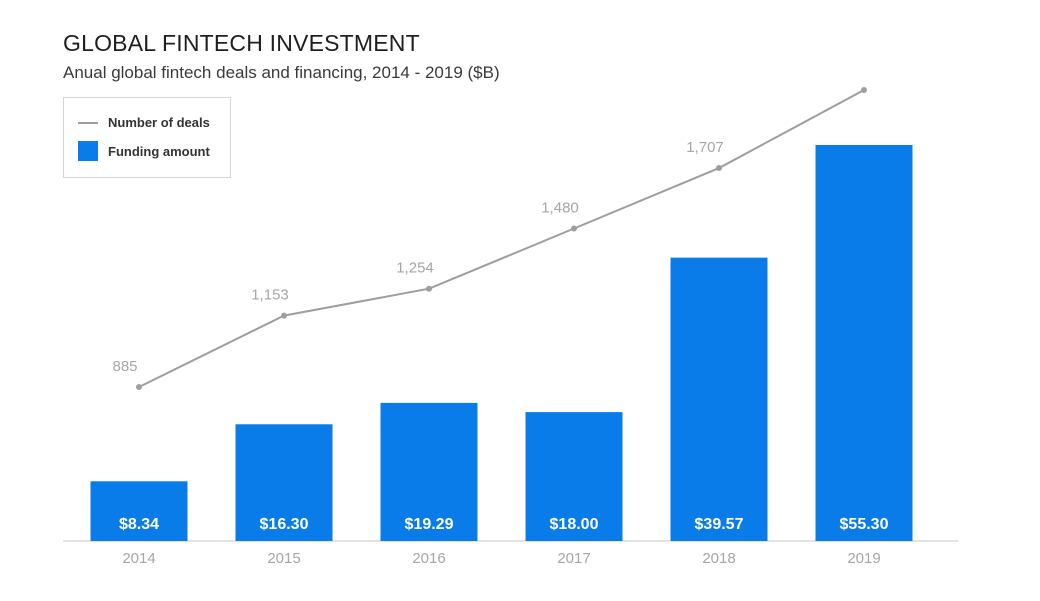  Describe the element at coordinates (284, 482) in the screenshot. I see `bar-2015` at that location.